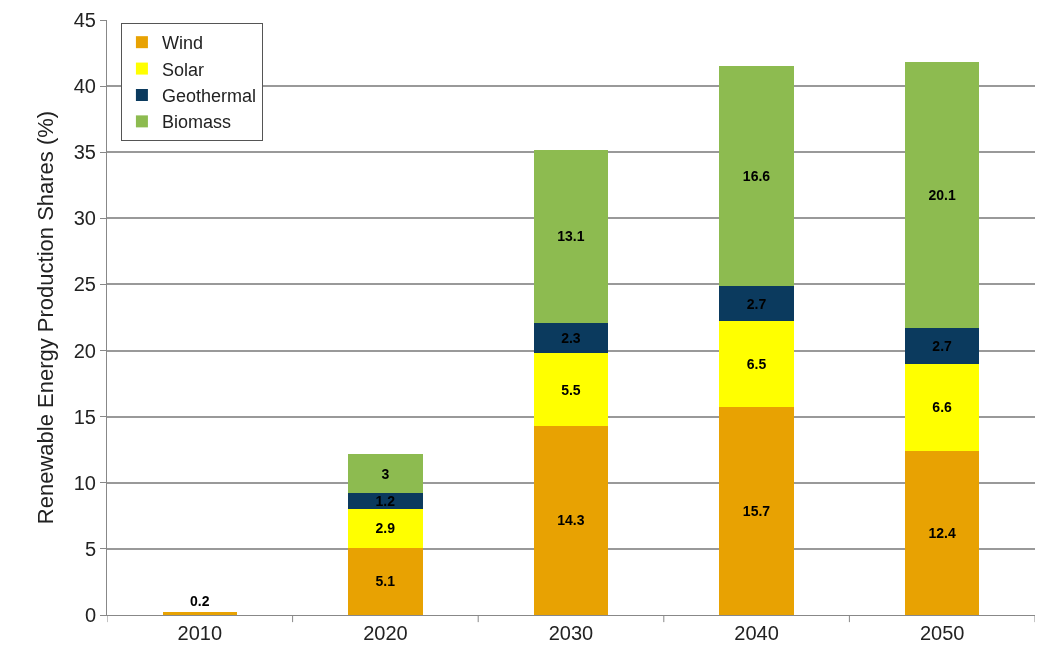 The width and height of the screenshot is (1039, 668). I want to click on data-label: 5.1, so click(385, 581).